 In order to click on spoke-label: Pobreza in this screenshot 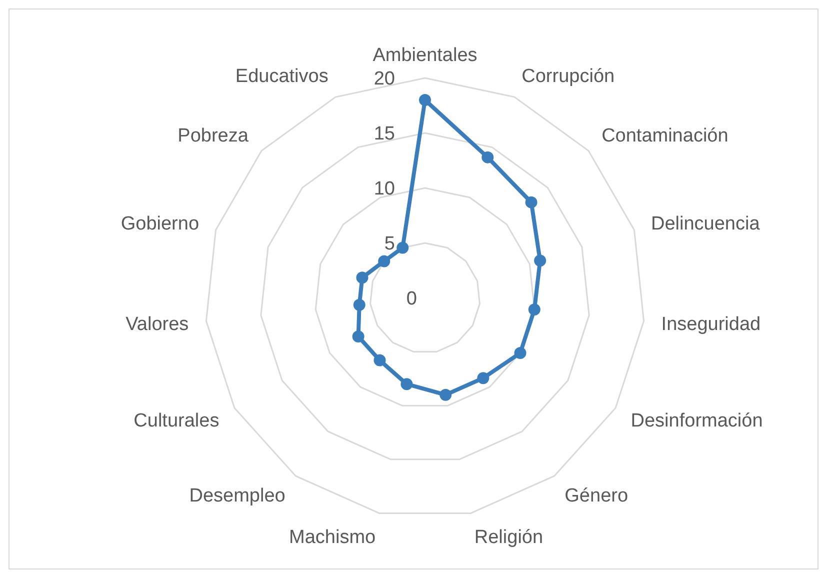, I will do `click(213, 136)`.